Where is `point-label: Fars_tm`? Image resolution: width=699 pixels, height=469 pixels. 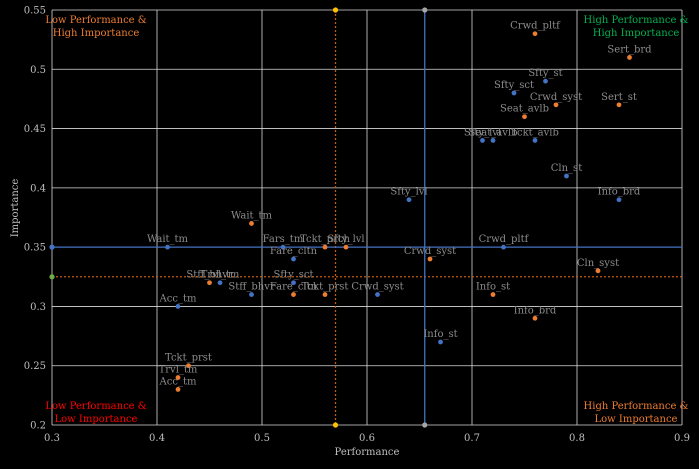
point-label: Fars_tm is located at coordinates (283, 239).